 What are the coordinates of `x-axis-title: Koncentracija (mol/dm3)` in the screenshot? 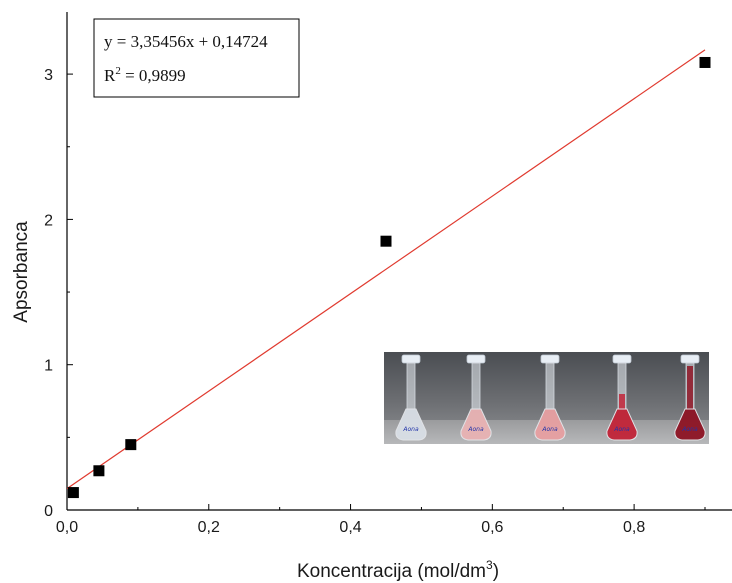 It's located at (398, 570).